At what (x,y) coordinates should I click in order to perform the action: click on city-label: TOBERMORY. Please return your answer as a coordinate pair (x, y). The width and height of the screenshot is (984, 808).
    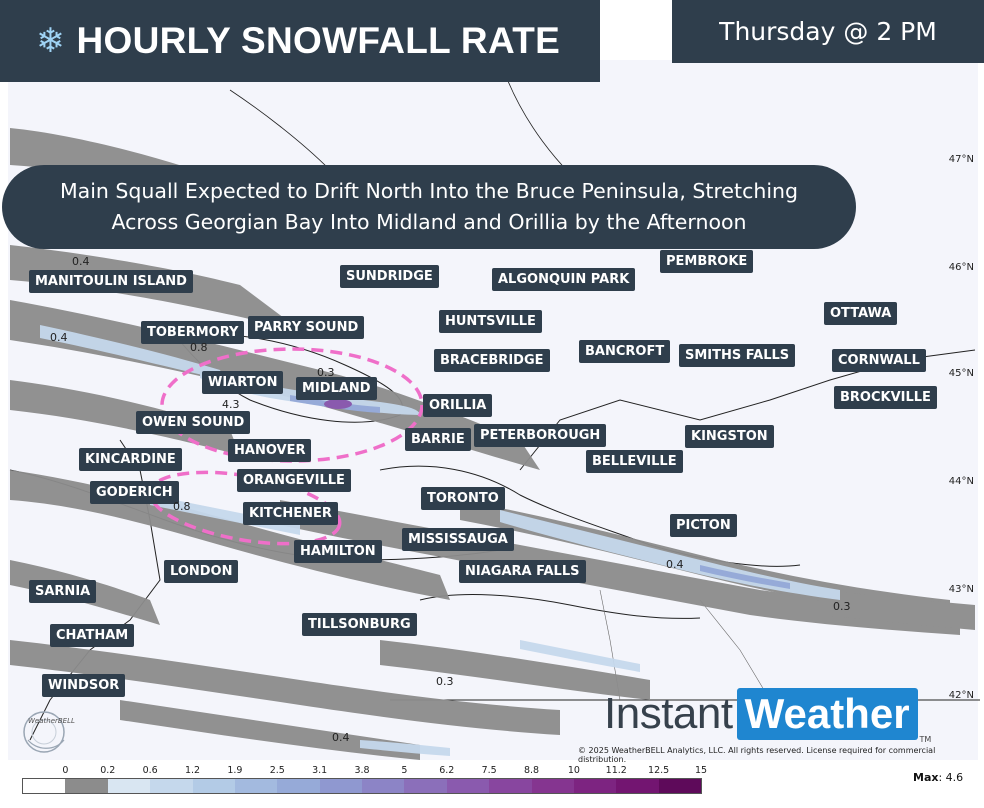
    Looking at the image, I should click on (193, 332).